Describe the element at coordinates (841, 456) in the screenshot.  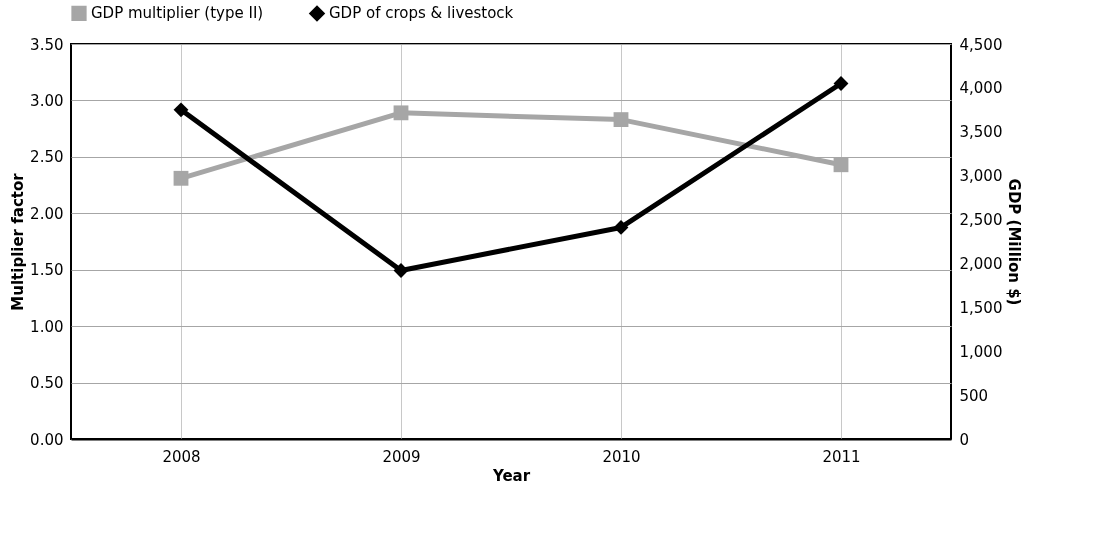
I see `x-tick-label: 2011` at that location.